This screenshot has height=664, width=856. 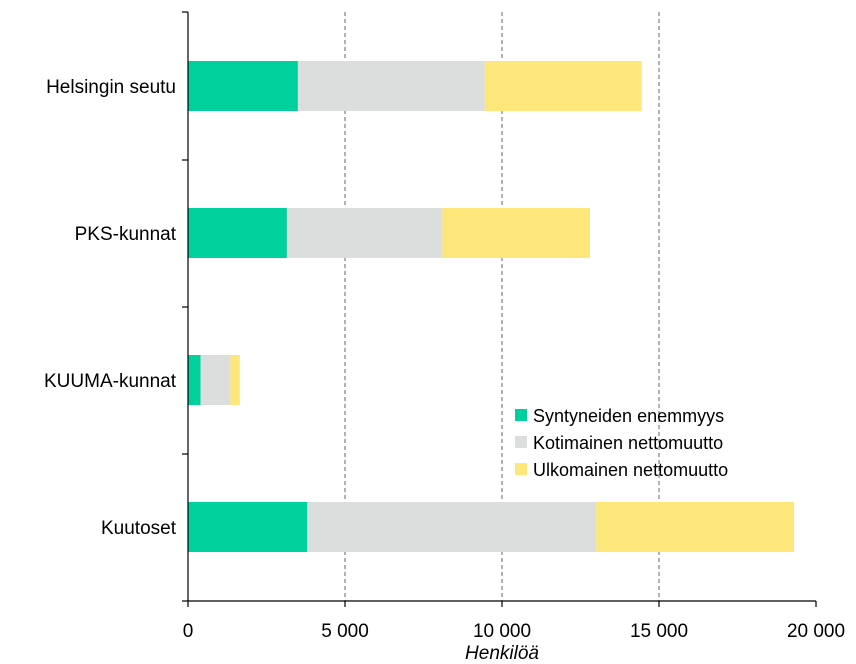 What do you see at coordinates (188, 631) in the screenshot?
I see `x-tick-label: 0` at bounding box center [188, 631].